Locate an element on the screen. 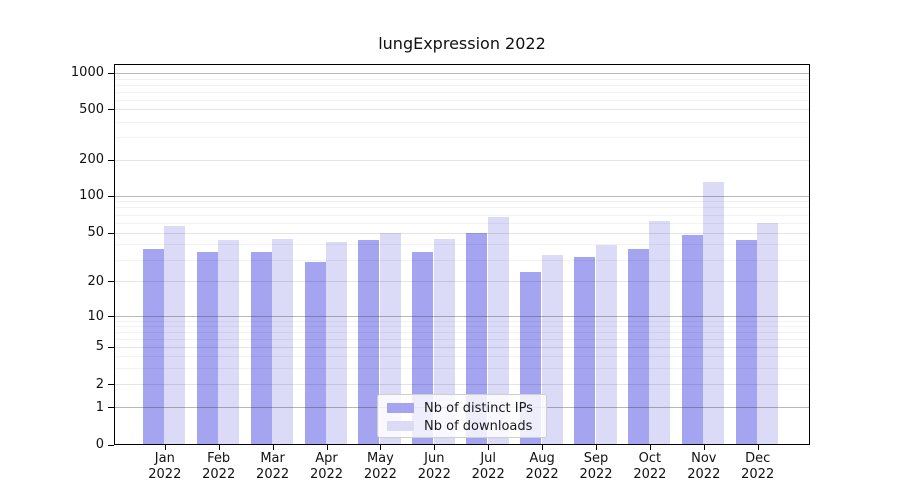  y-tick-label-200: 200 is located at coordinates (91, 159).